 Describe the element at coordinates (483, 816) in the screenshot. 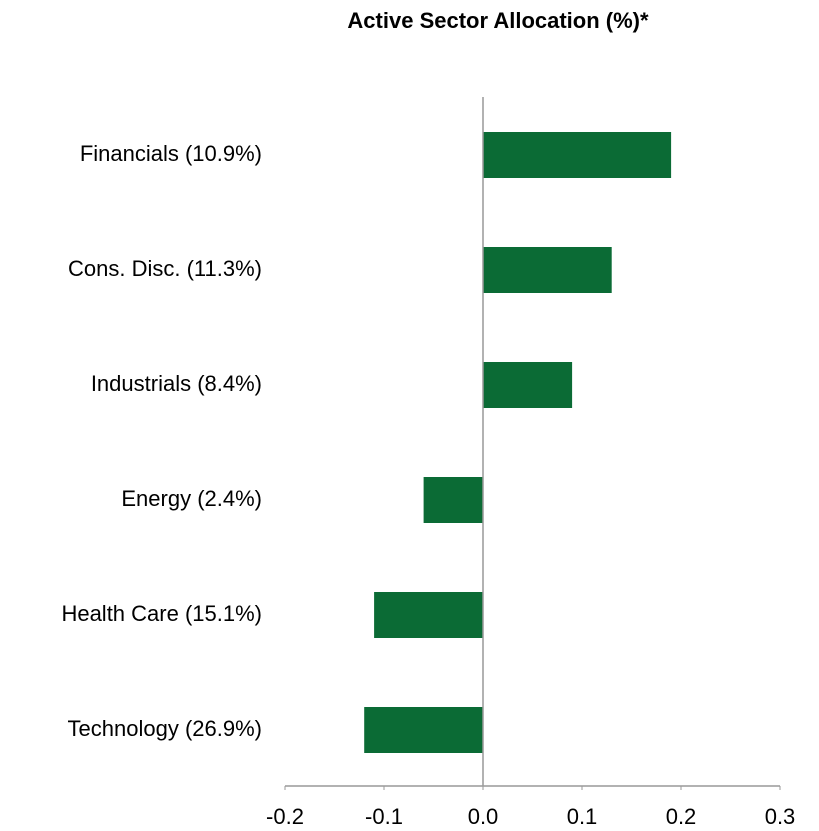

I see `x-tick-label: 0.0` at that location.